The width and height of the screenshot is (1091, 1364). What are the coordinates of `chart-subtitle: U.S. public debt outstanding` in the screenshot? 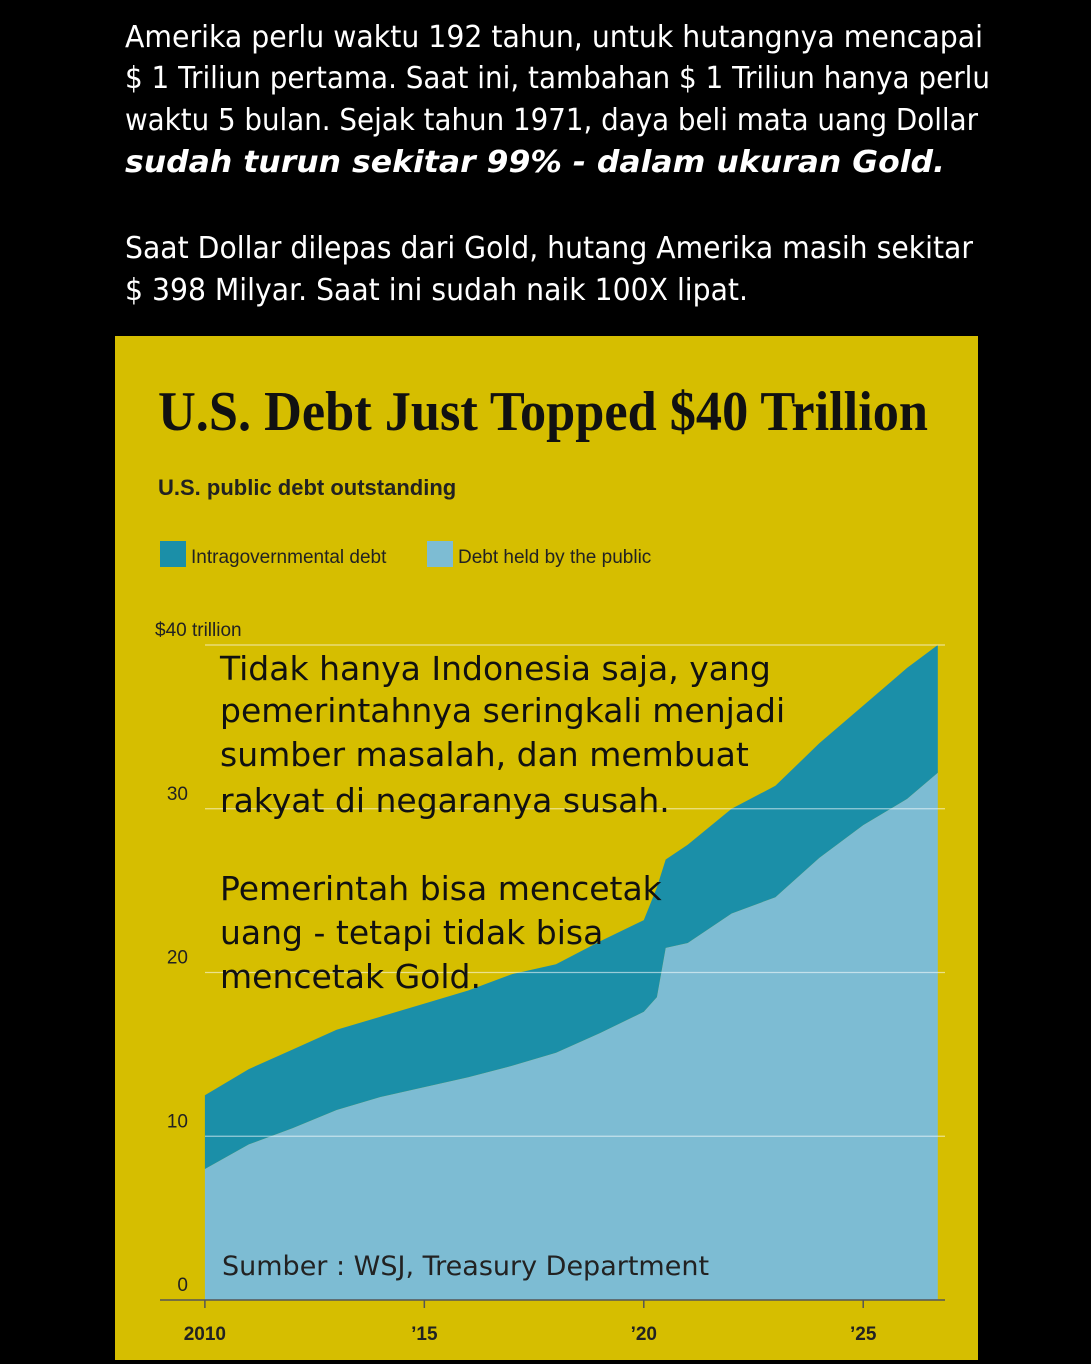 It's located at (307, 487).